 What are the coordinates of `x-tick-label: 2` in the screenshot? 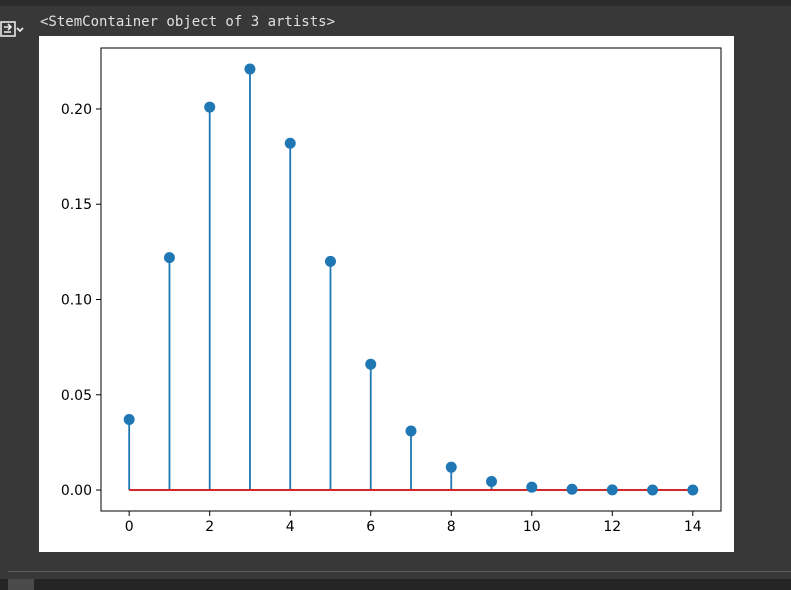 It's located at (209, 527).